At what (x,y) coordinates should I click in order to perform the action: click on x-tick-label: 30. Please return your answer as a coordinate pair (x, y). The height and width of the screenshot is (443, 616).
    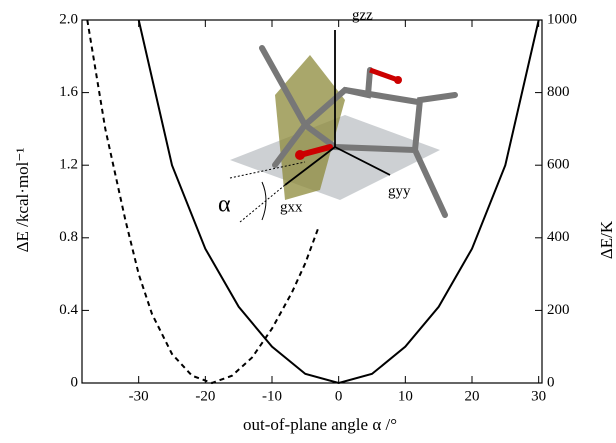
    Looking at the image, I should click on (538, 396).